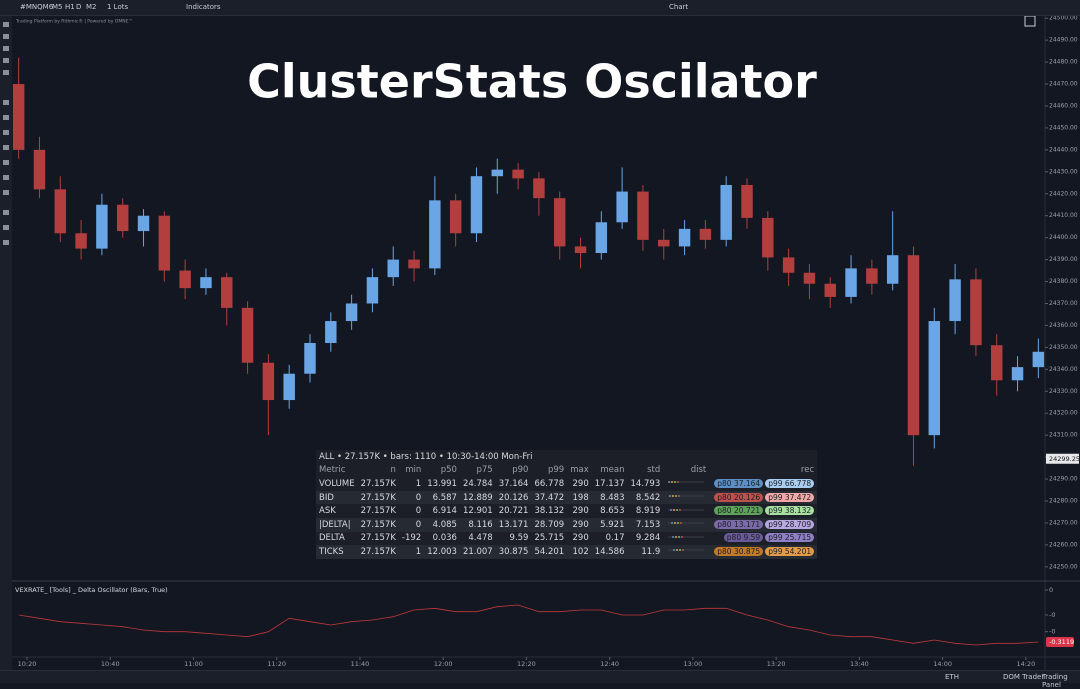 The width and height of the screenshot is (1080, 689). Describe the element at coordinates (110, 664) in the screenshot. I see `x-tick-label: 10:40` at that location.